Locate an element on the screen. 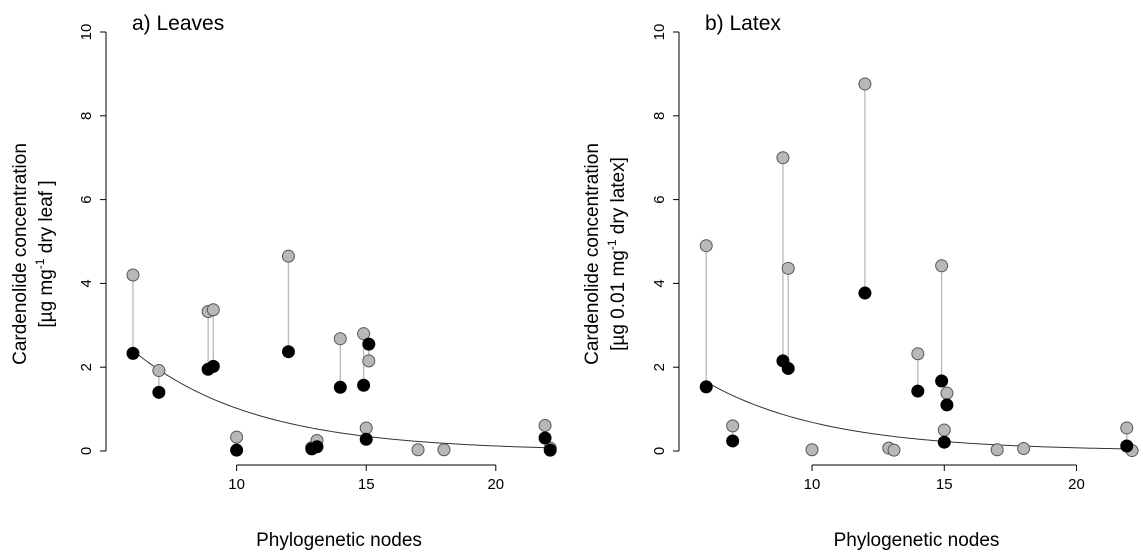 This screenshot has height=559, width=1143. y-axis-label-line2: [µg 0.01 mg-1 dry latex] is located at coordinates (617, 254).